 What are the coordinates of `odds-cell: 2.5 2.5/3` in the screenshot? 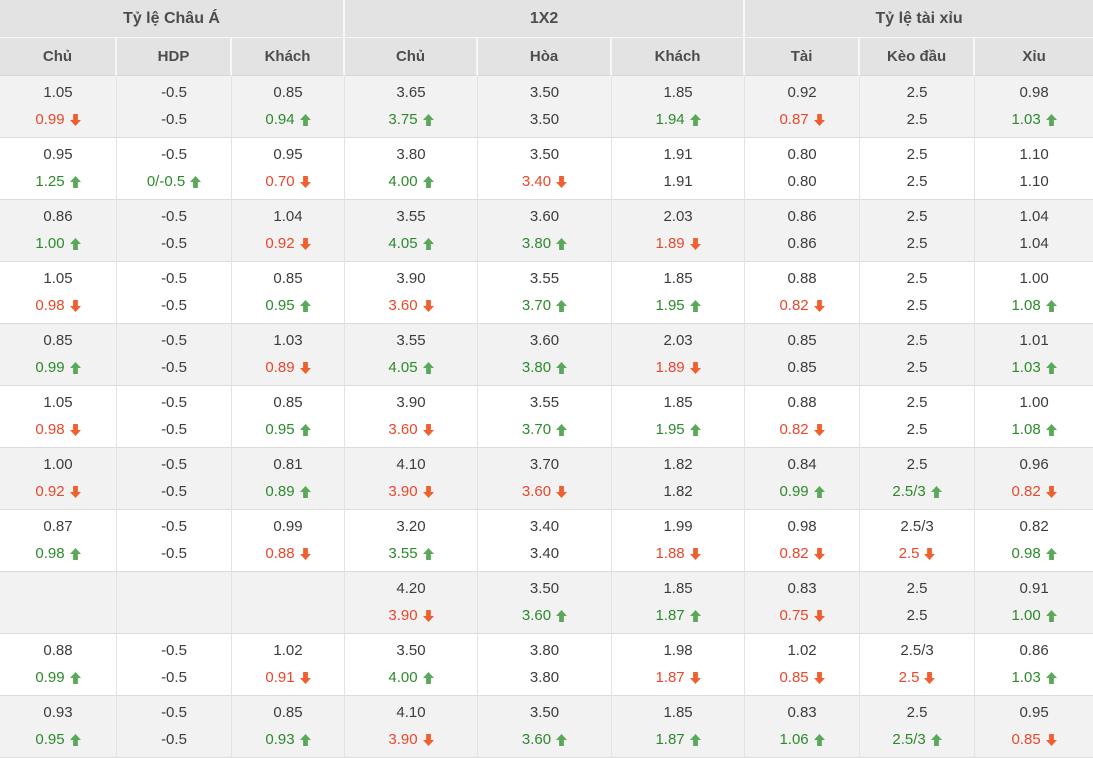 It's located at (918, 479).